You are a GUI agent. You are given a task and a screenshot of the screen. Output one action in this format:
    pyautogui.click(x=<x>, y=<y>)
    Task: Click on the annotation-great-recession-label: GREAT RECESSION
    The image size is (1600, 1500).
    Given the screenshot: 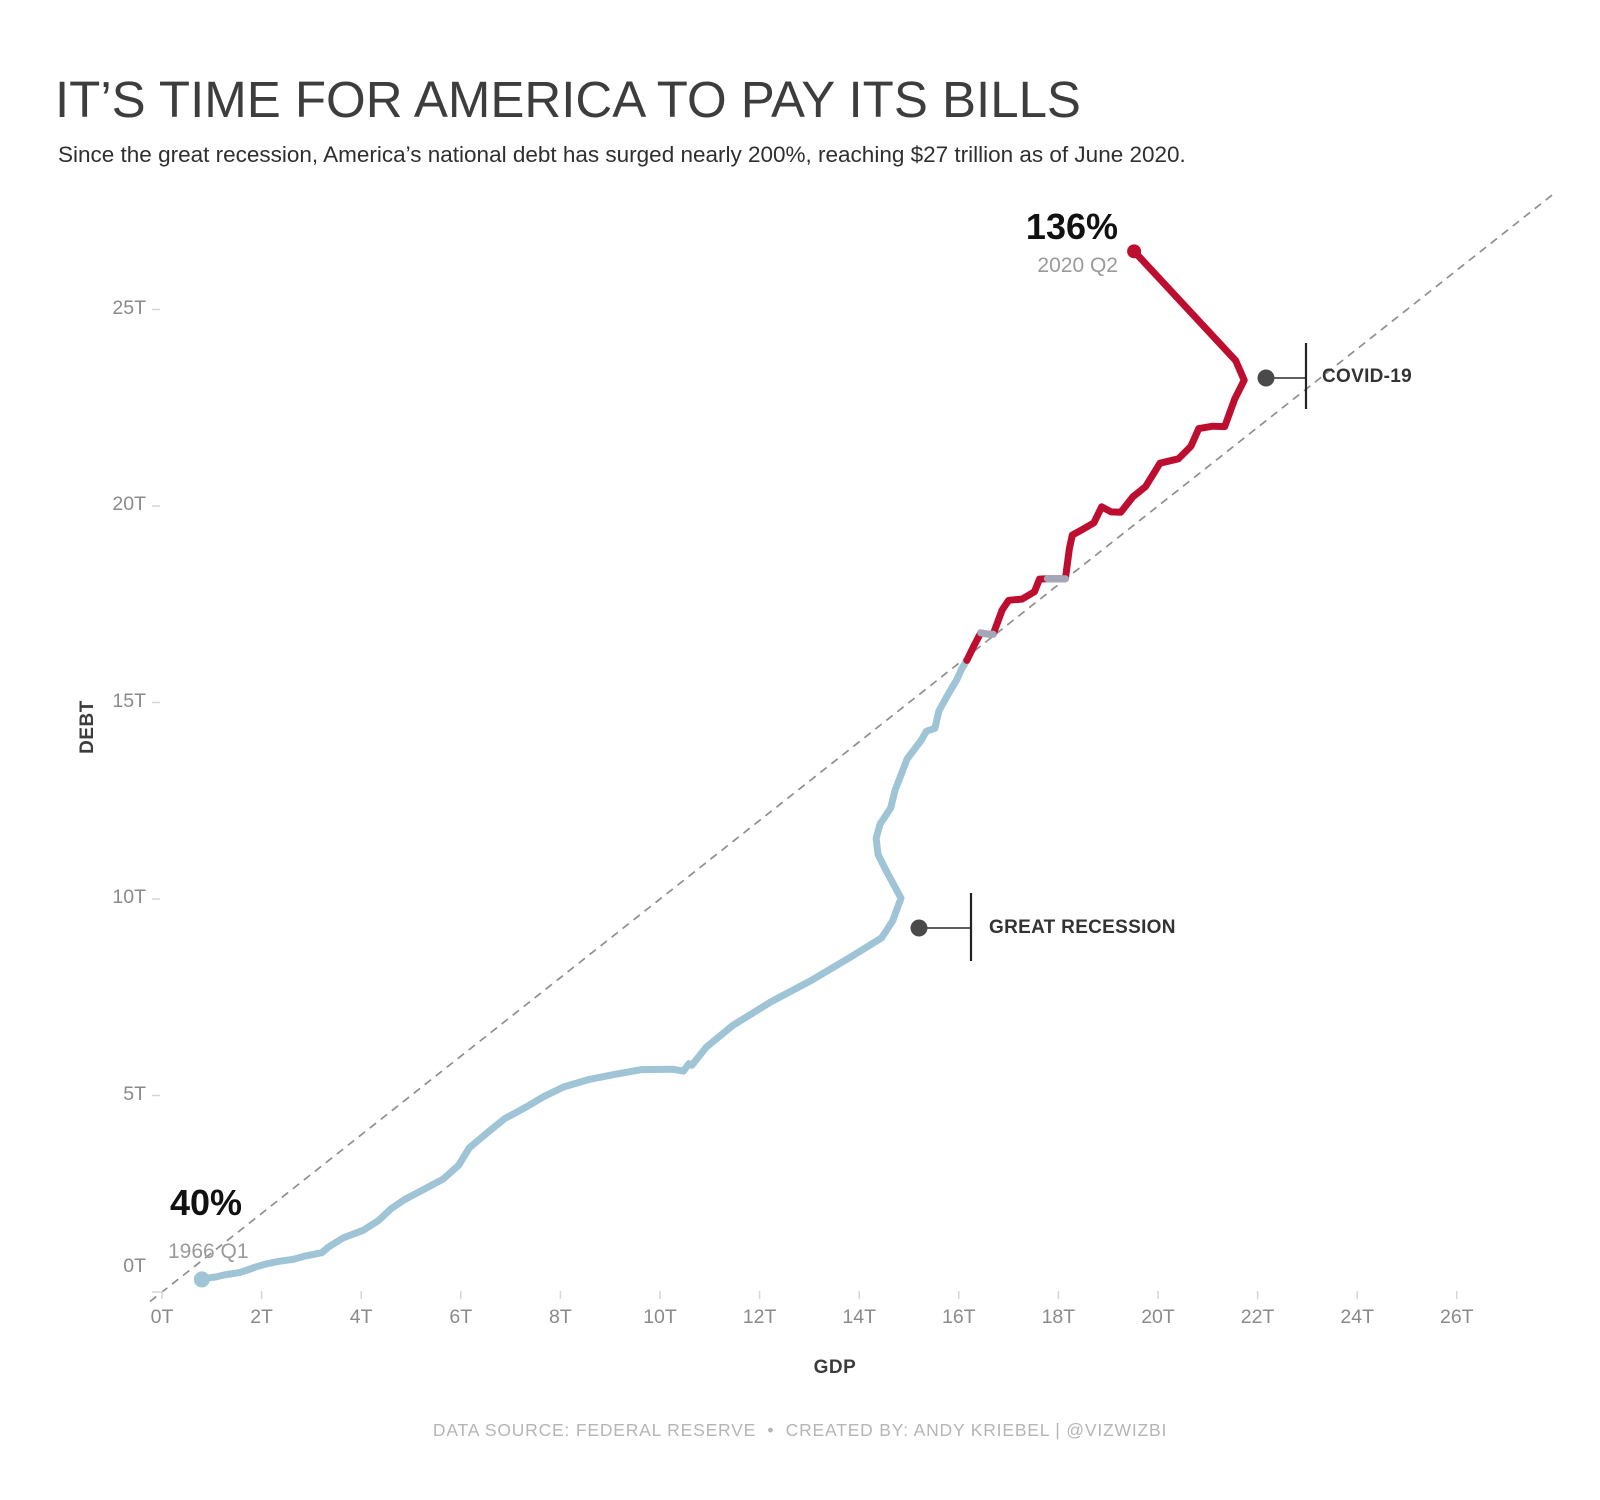 What is the action you would take?
    pyautogui.click(x=1082, y=927)
    